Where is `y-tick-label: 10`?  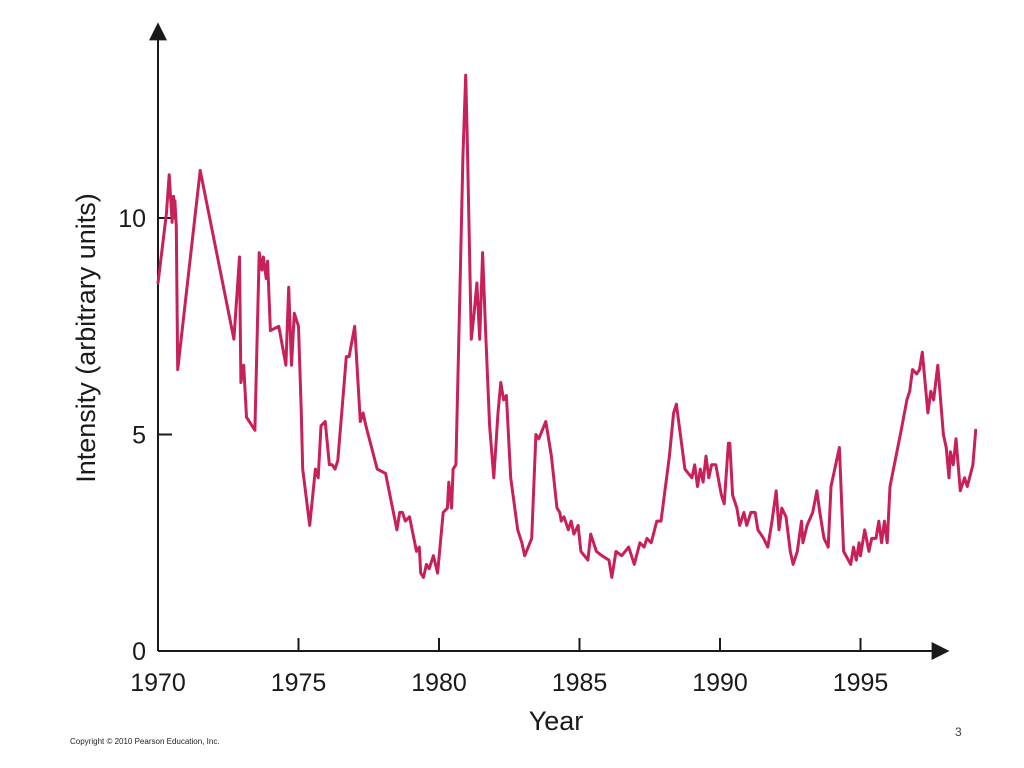 y-tick-label: 10 is located at coordinates (132, 219).